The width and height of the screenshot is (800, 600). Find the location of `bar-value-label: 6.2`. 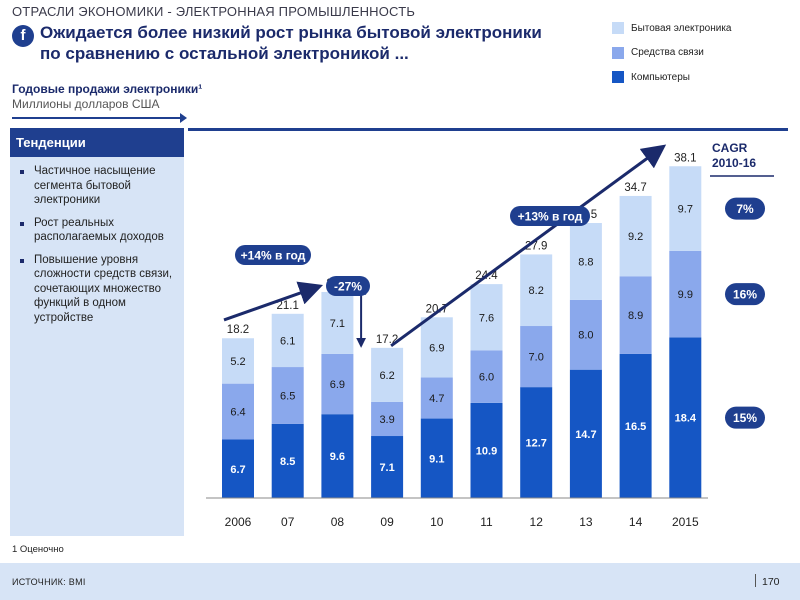

bar-value-label: 6.2 is located at coordinates (386, 376).